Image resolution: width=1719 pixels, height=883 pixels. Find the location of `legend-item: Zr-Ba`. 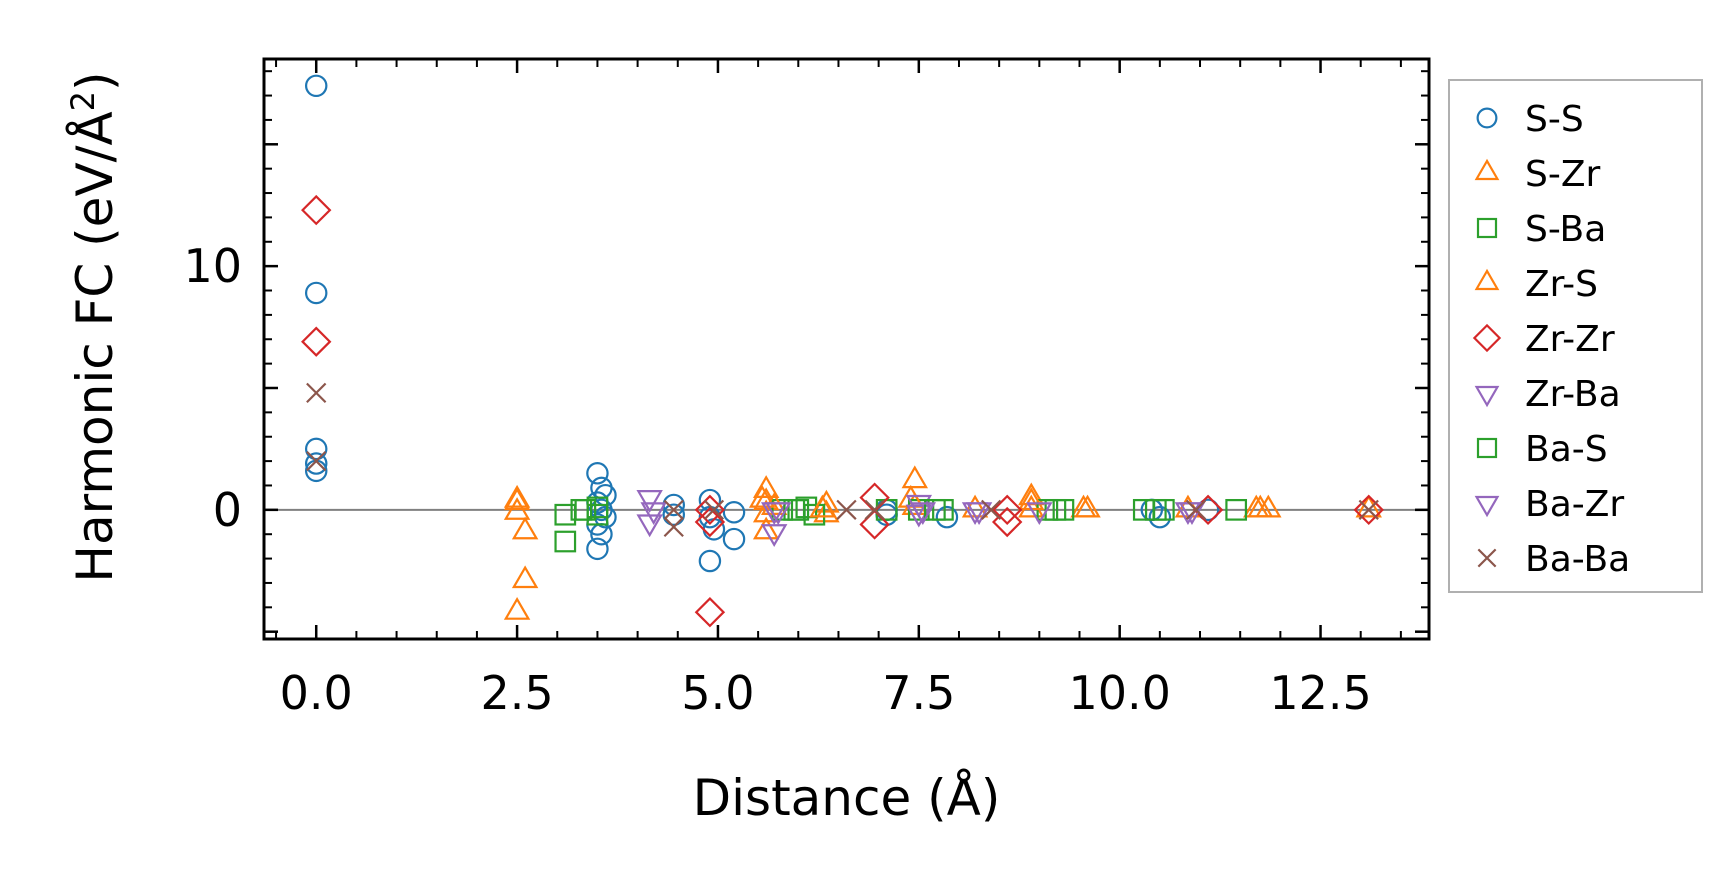

legend-item: Zr-Ba is located at coordinates (1547, 394).